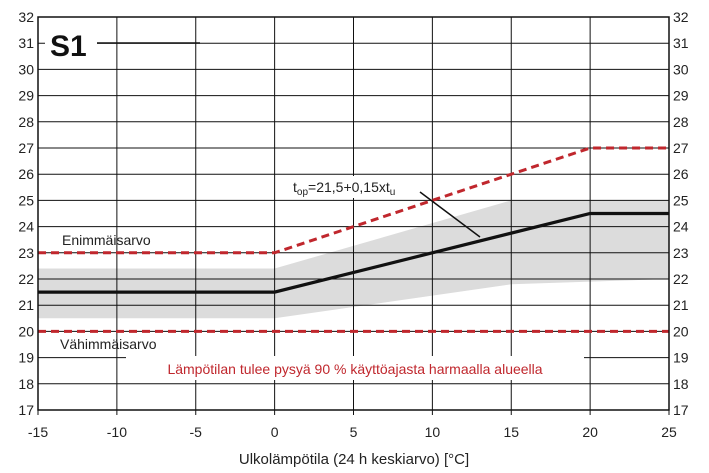 The image size is (709, 473). Describe the element at coordinates (450, 214) in the screenshot. I see `formula-leader-line` at that location.